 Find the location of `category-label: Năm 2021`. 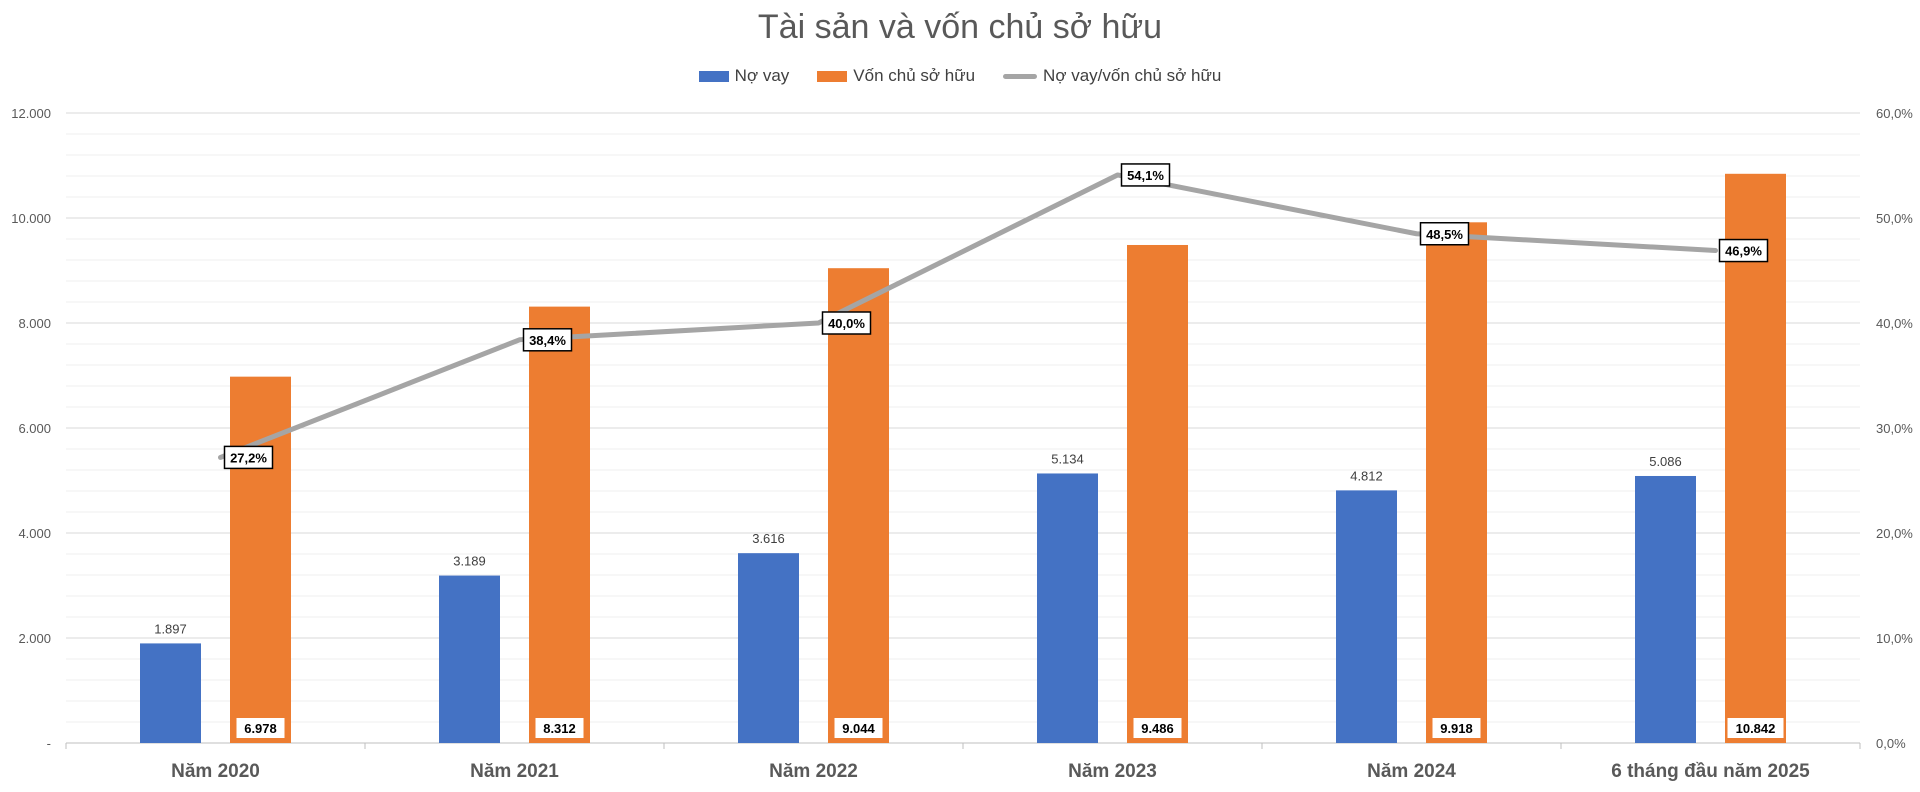

category-label: Năm 2021 is located at coordinates (514, 771).